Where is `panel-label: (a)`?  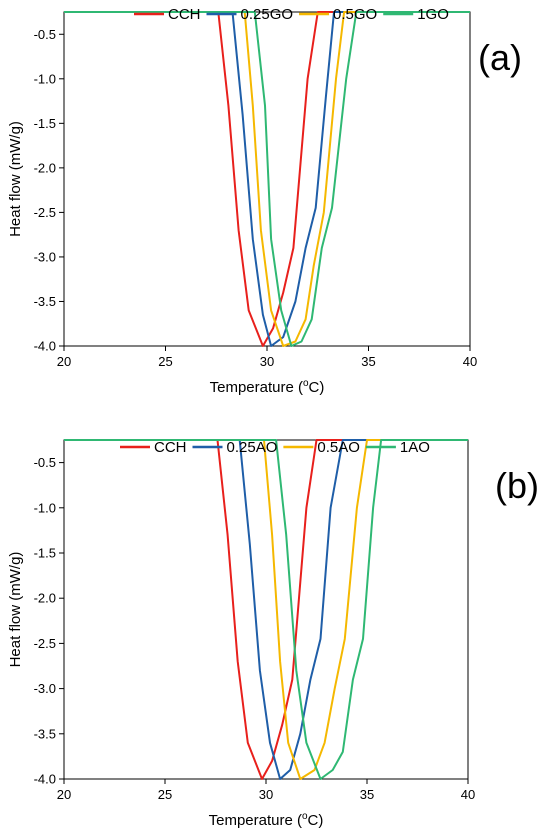
panel-label: (a) is located at coordinates (500, 57).